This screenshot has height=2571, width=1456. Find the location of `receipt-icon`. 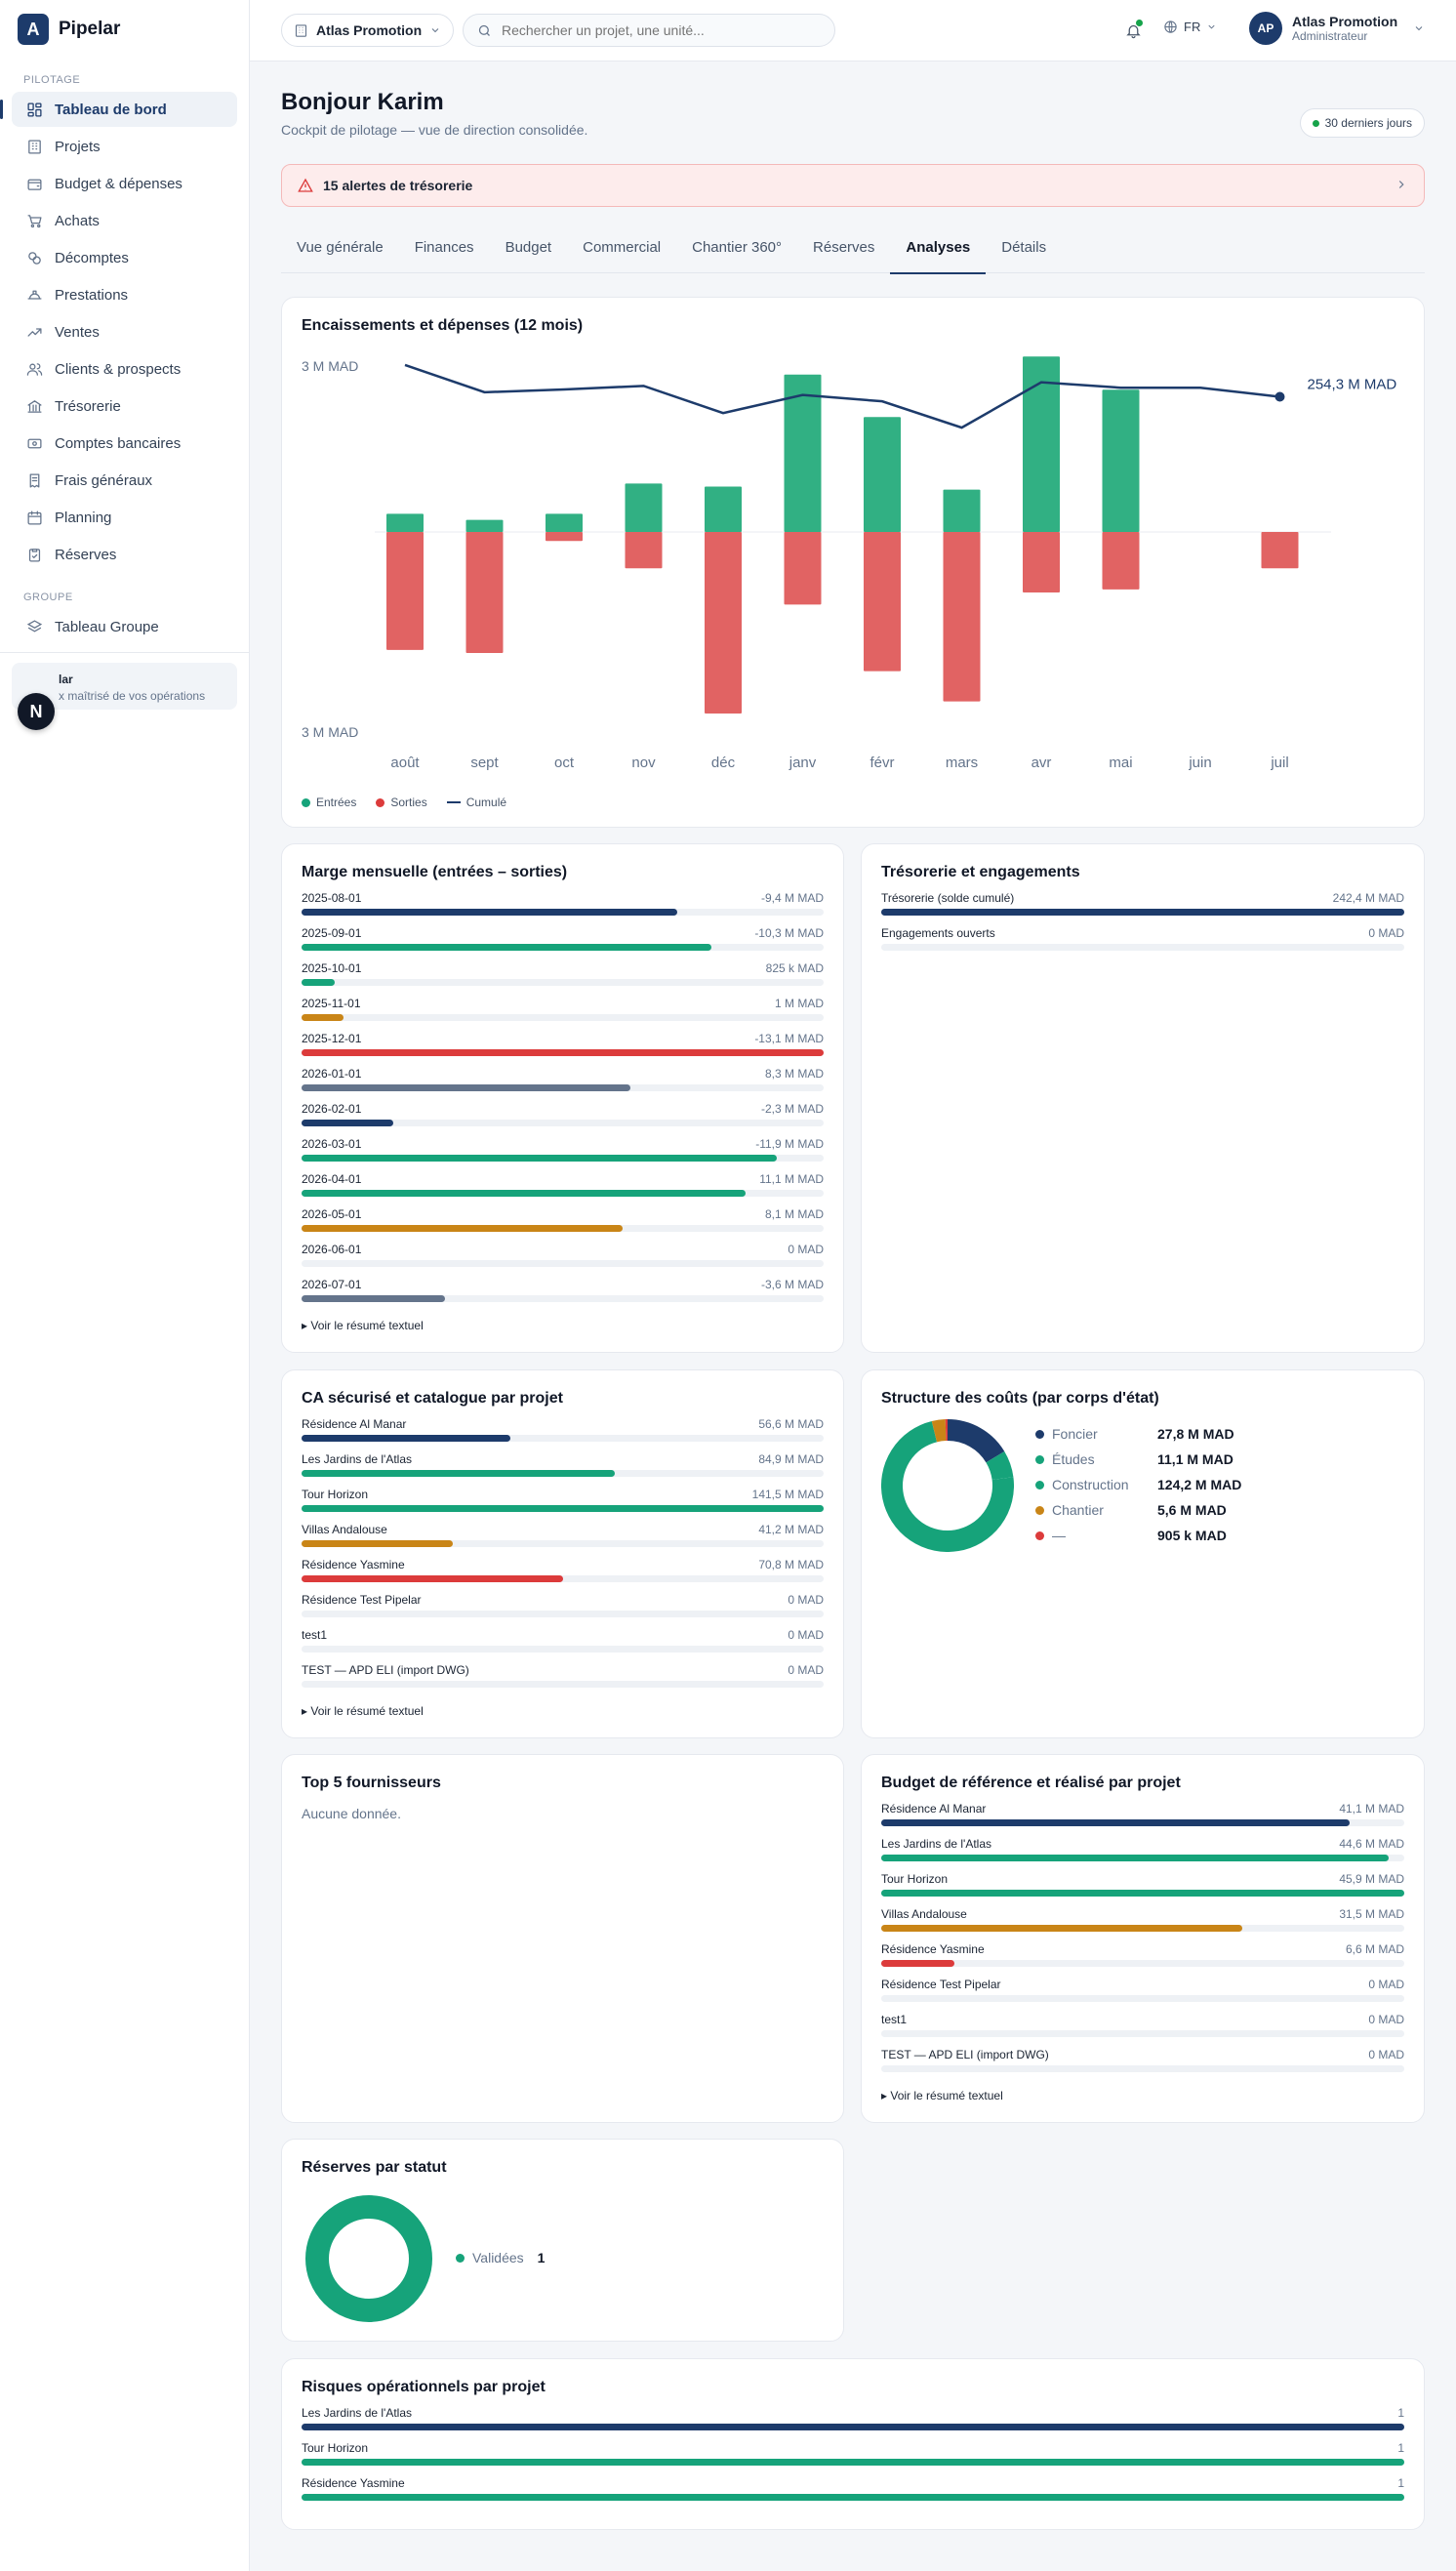

receipt-icon is located at coordinates (34, 480).